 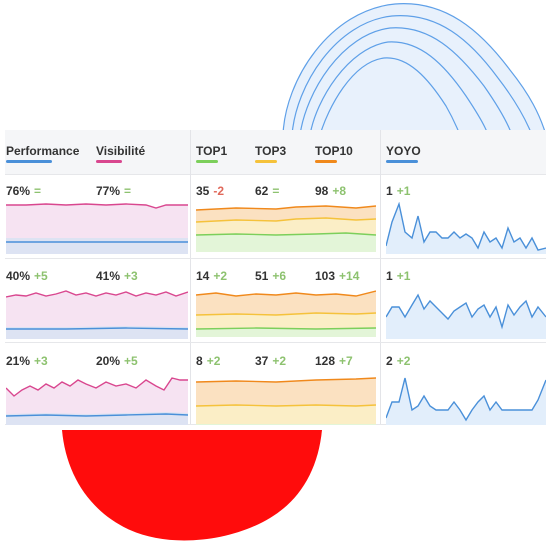 I want to click on top1-legend-line, so click(x=207, y=161).